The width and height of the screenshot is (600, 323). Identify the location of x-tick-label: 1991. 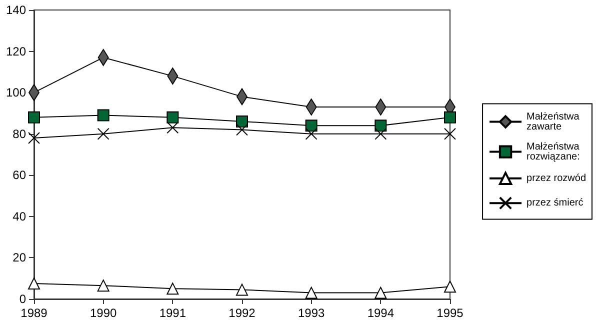
(172, 313).